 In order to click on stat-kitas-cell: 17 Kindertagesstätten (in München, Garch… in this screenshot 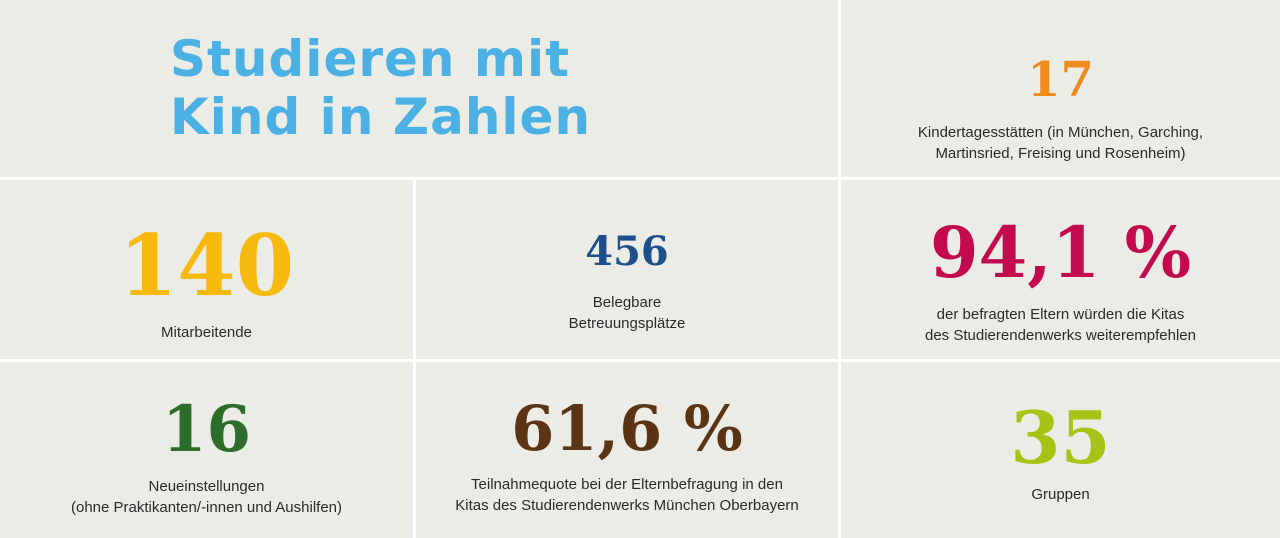, I will do `click(1060, 88)`.